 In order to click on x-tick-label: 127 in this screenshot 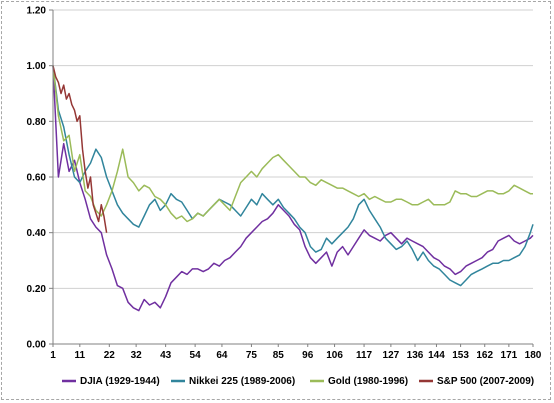, I will do `click(391, 355)`.